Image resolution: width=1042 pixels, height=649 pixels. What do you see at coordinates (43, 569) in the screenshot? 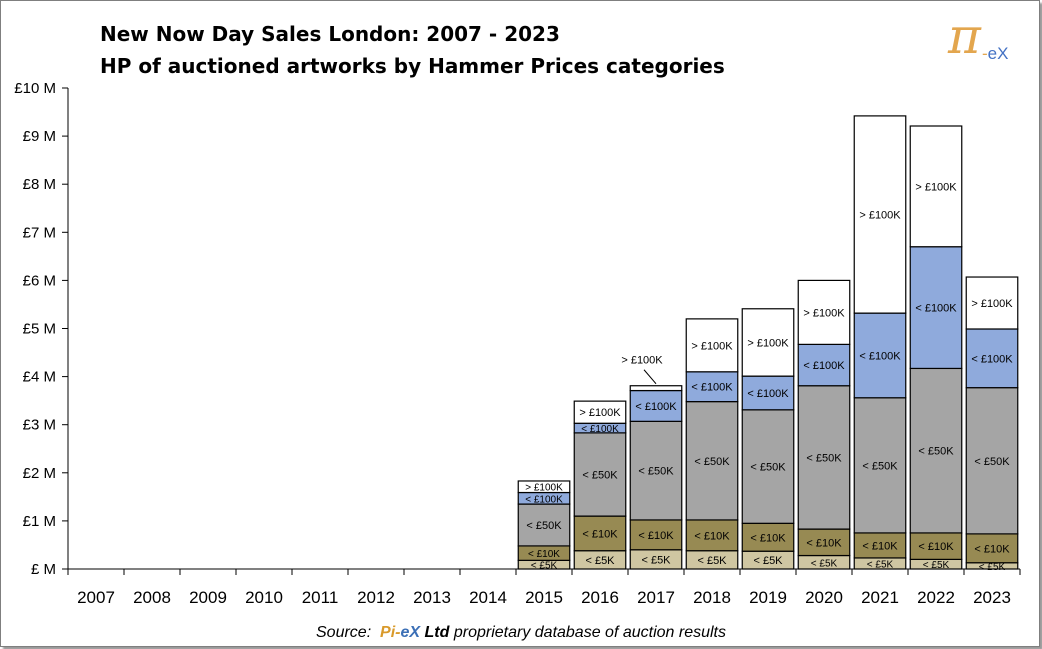
I see `y-tick-label: £ M` at bounding box center [43, 569].